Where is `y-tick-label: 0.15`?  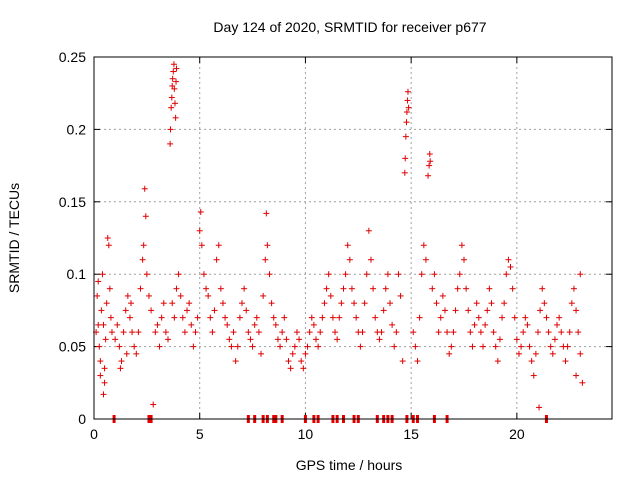
y-tick-label: 0.15 is located at coordinates (72, 202).